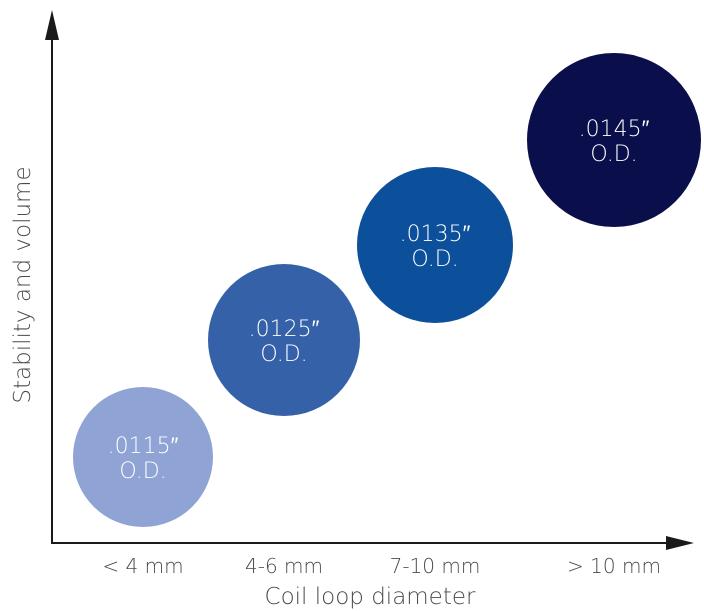  I want to click on bubble: .0145″O.D., so click(614, 140).